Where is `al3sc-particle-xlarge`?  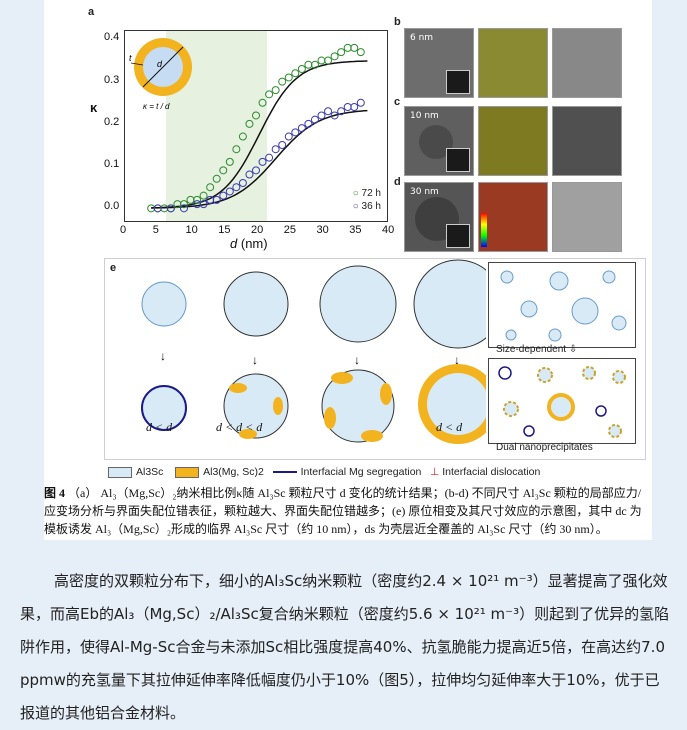 al3sc-particle-xlarge is located at coordinates (449, 304).